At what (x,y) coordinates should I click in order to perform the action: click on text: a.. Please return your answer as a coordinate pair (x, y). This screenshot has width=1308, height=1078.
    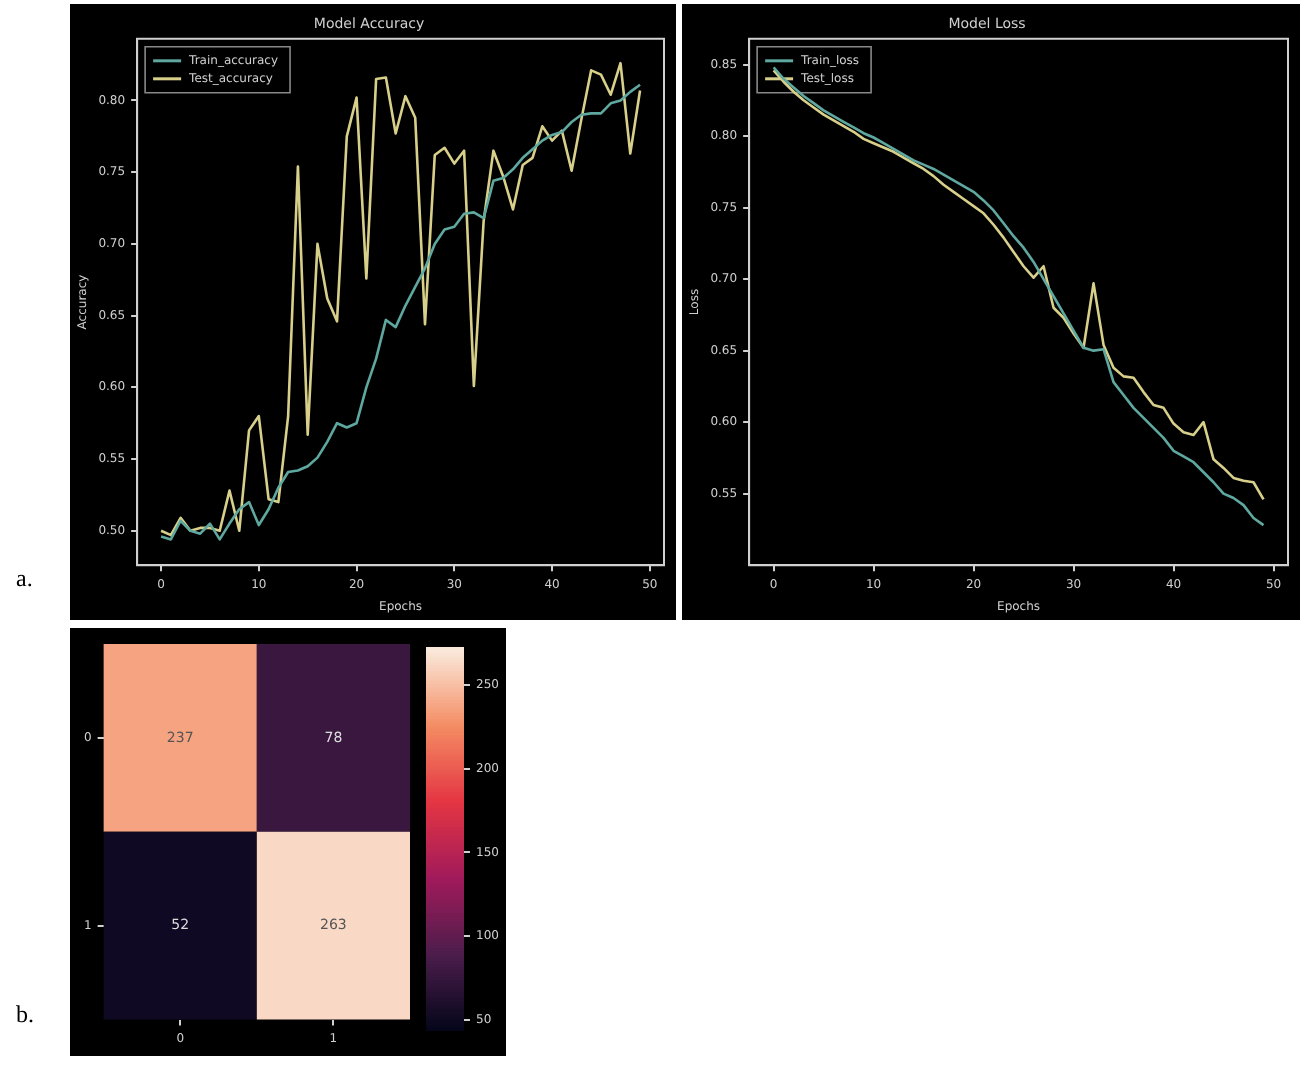
    Looking at the image, I should click on (24, 579).